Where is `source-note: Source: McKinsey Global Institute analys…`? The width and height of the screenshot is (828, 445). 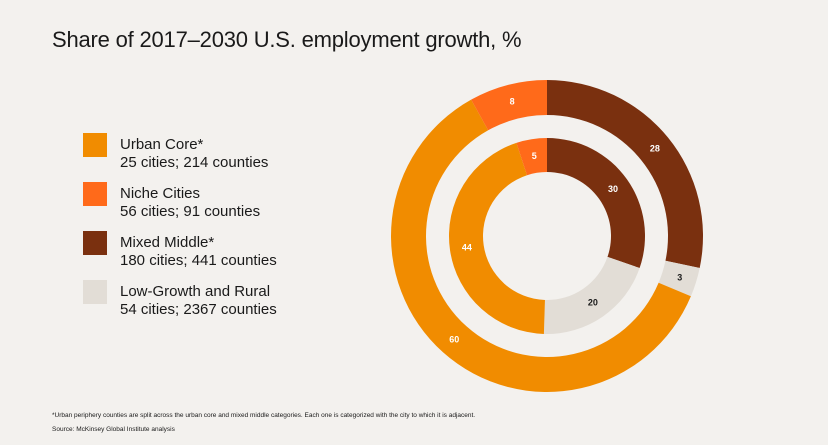 source-note: Source: McKinsey Global Institute analys… is located at coordinates (113, 429).